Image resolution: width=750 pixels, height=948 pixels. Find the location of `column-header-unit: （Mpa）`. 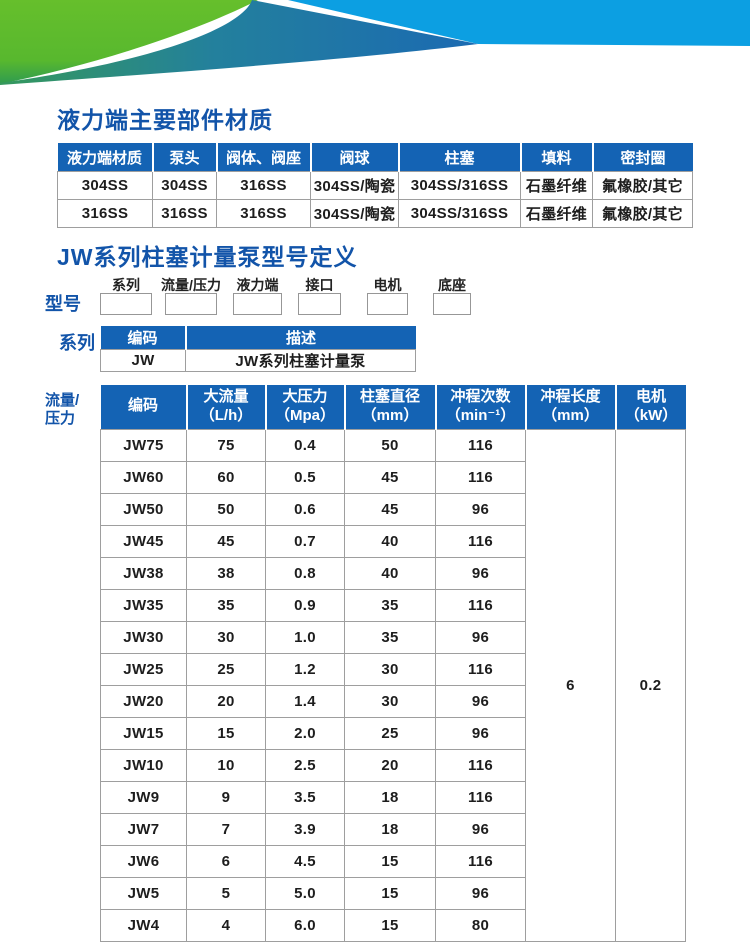

column-header-unit: （Mpa） is located at coordinates (304, 415).